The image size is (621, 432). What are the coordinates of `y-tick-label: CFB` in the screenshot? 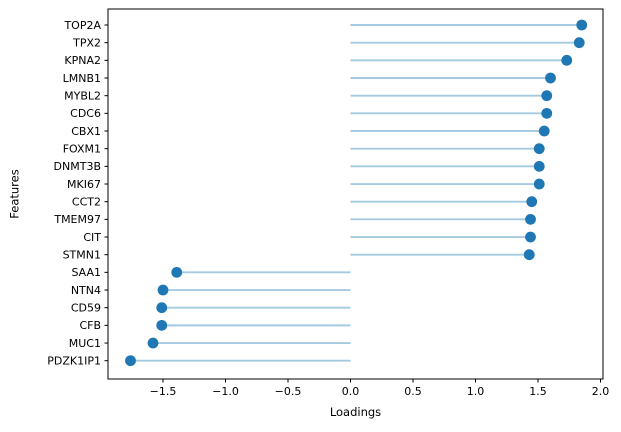 It's located at (90, 325).